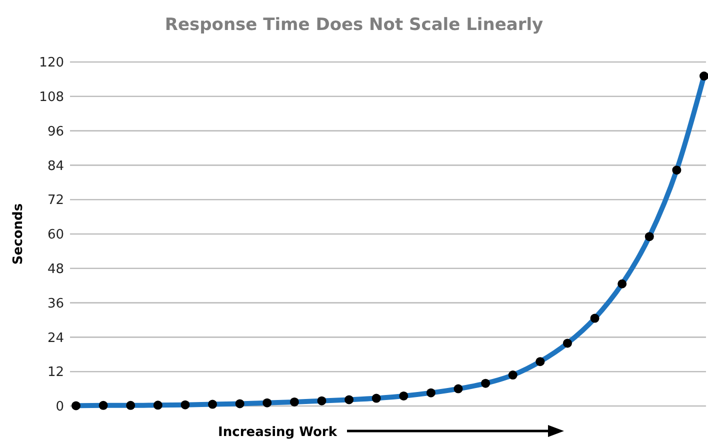  Describe the element at coordinates (51, 63) in the screenshot. I see `y-tick-label: 120` at that location.